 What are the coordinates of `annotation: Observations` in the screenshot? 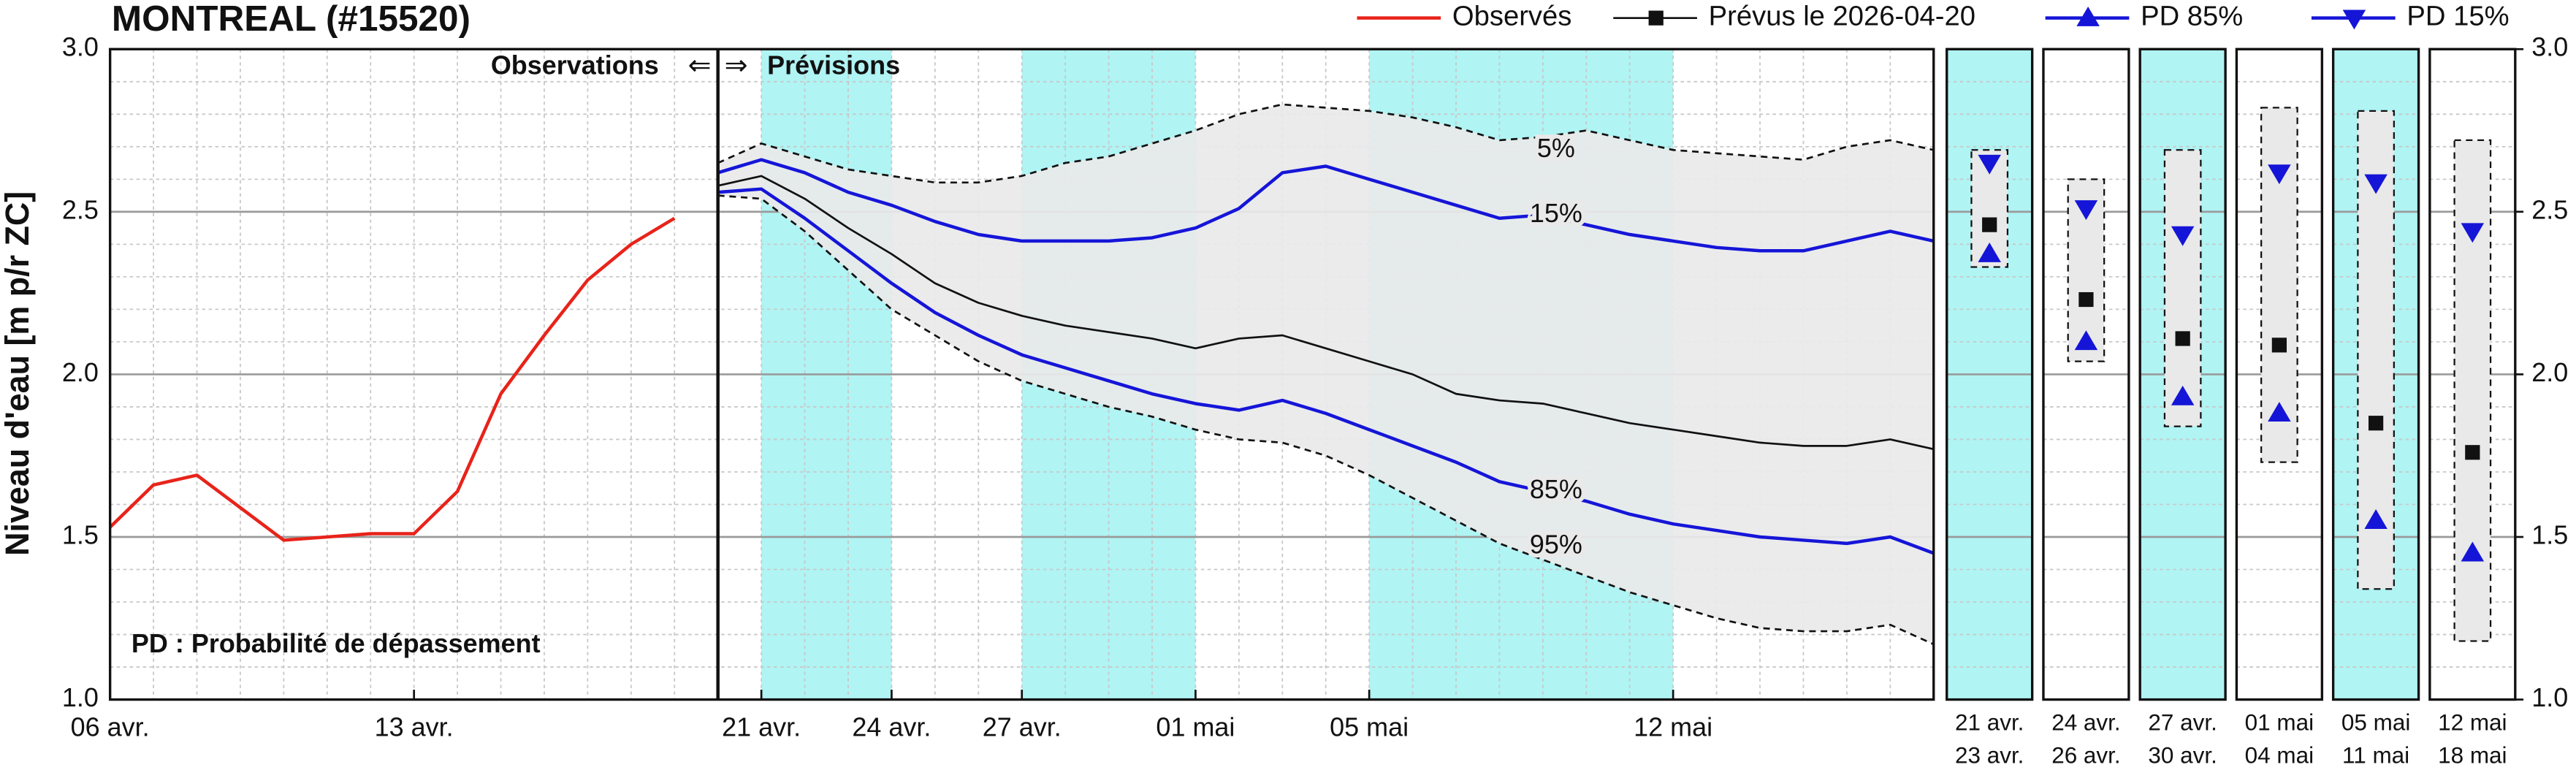 It's located at (575, 65).